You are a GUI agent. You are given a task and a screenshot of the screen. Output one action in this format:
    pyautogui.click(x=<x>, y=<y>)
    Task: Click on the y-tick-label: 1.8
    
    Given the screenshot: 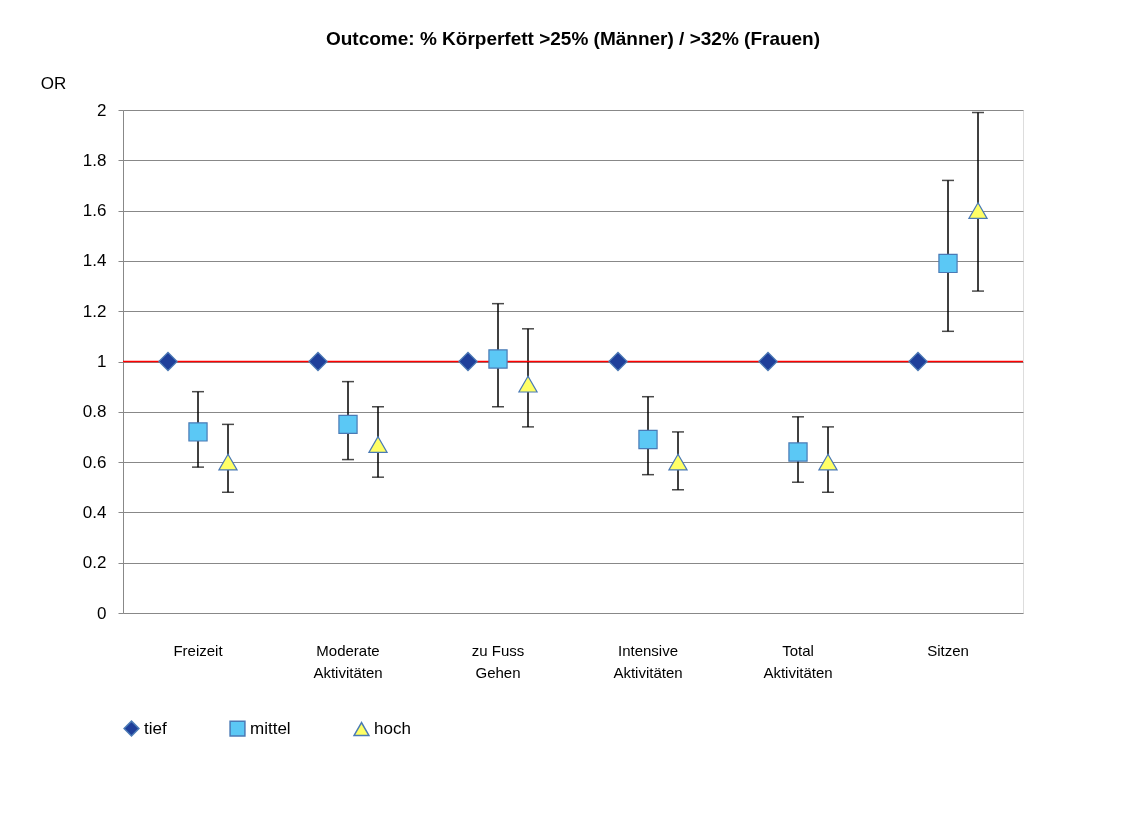 What is the action you would take?
    pyautogui.click(x=94, y=160)
    